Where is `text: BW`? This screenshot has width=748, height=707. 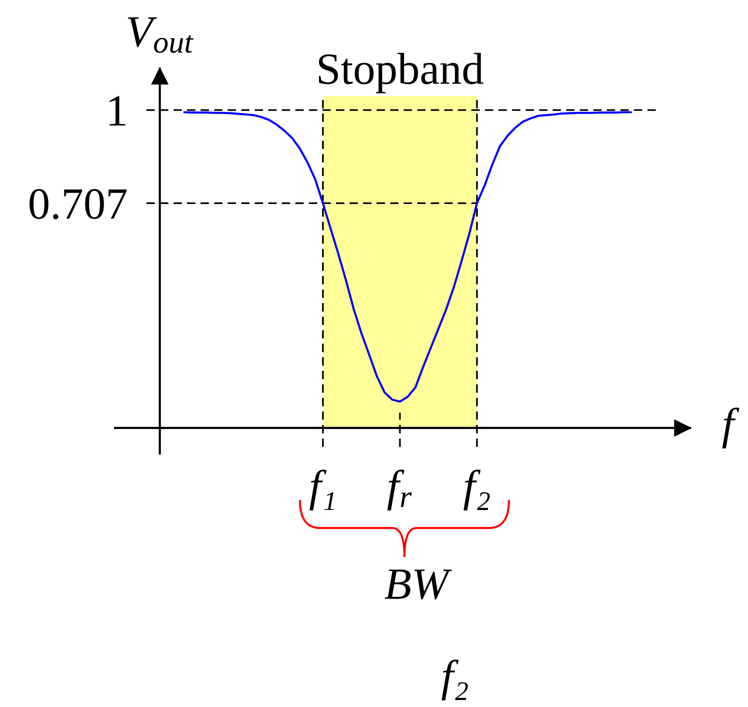 text: BW is located at coordinates (418, 585).